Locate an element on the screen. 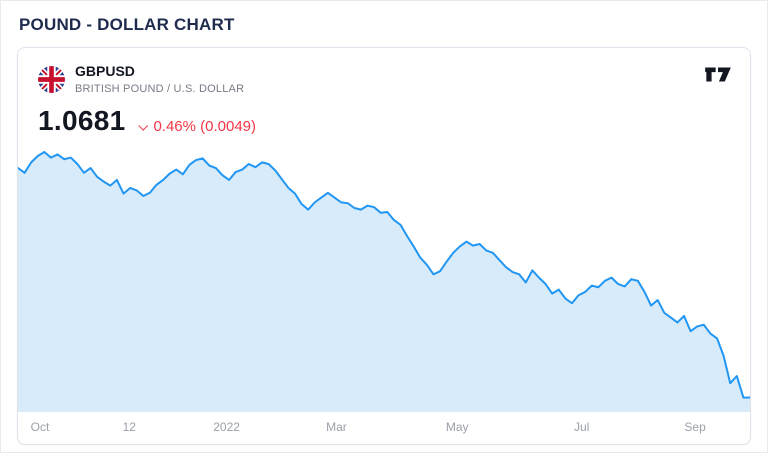 The image size is (768, 453). x-axis-label: Mar is located at coordinates (336, 427).